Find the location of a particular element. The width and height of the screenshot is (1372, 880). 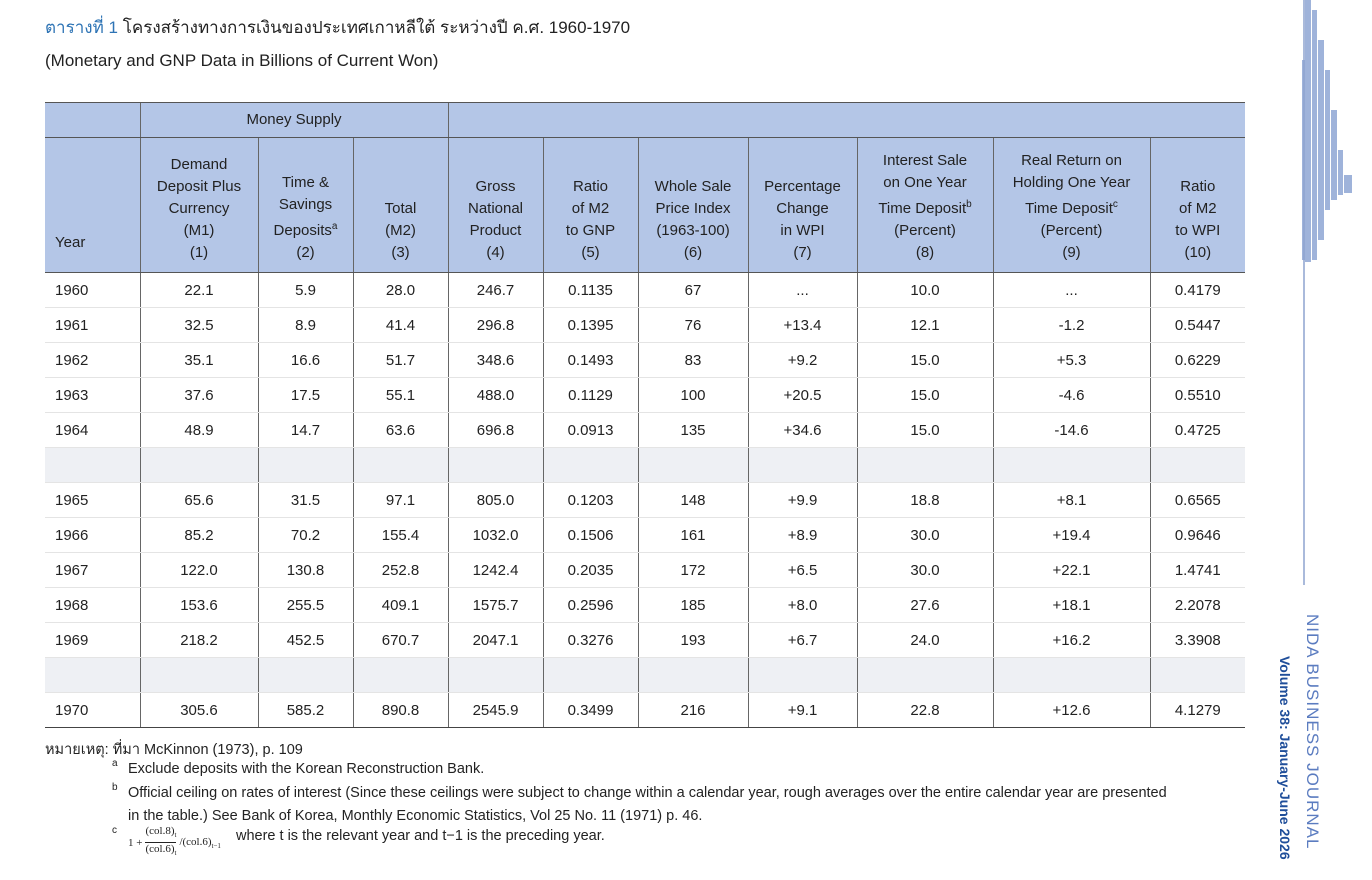

den: (col.6) is located at coordinates (160, 849).